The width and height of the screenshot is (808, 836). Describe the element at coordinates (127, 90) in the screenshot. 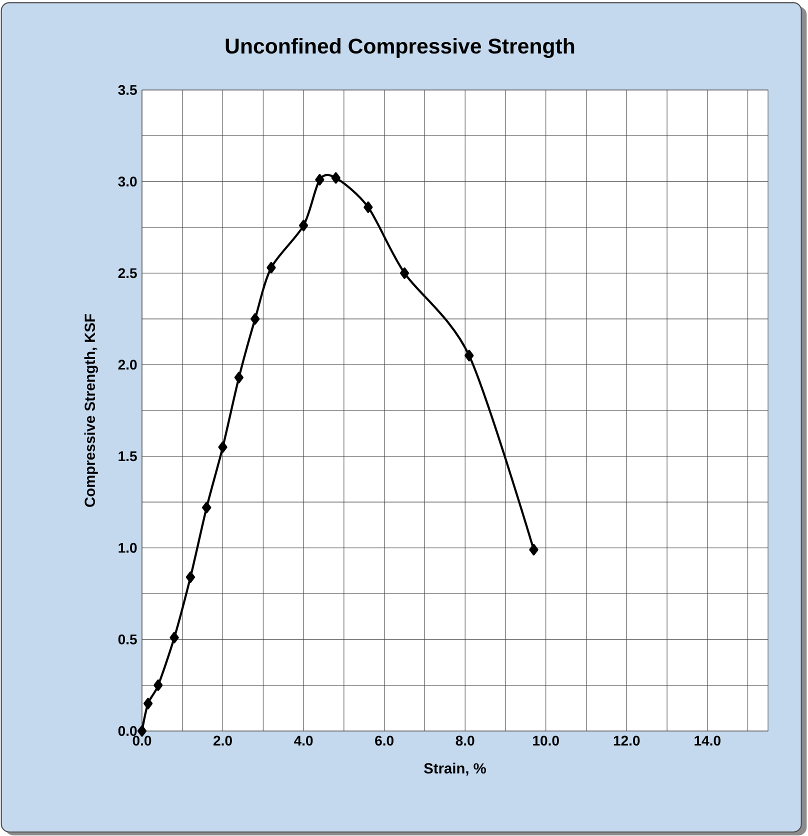

I see `y-tick-label: 3.5` at that location.